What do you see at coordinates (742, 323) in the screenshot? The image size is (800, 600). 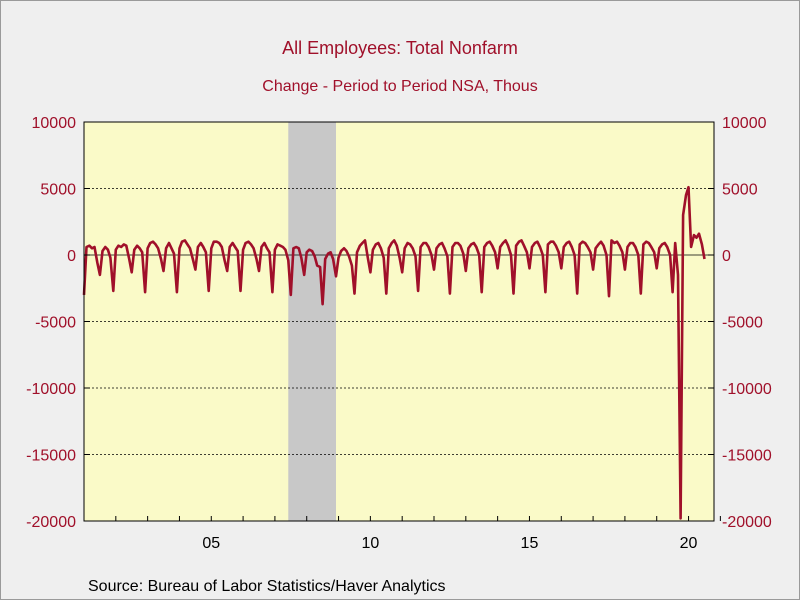 I see `y-tick-label-right: -5000` at bounding box center [742, 323].